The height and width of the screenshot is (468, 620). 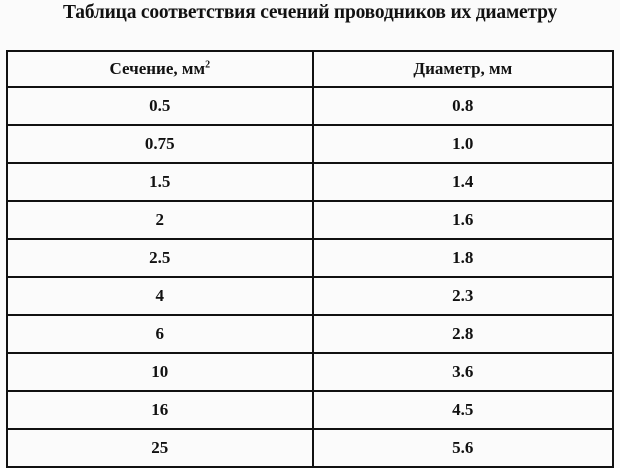 What do you see at coordinates (463, 106) in the screenshot?
I see `cell-diameter: 0.8` at bounding box center [463, 106].